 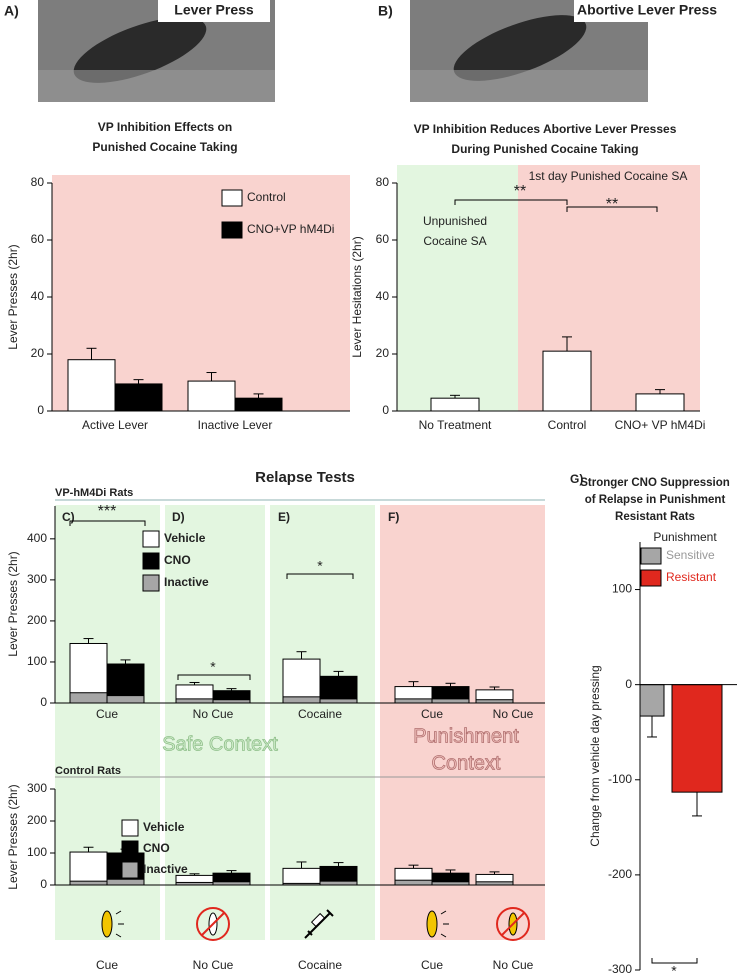 I want to click on panel-label: G), so click(x=576, y=479).